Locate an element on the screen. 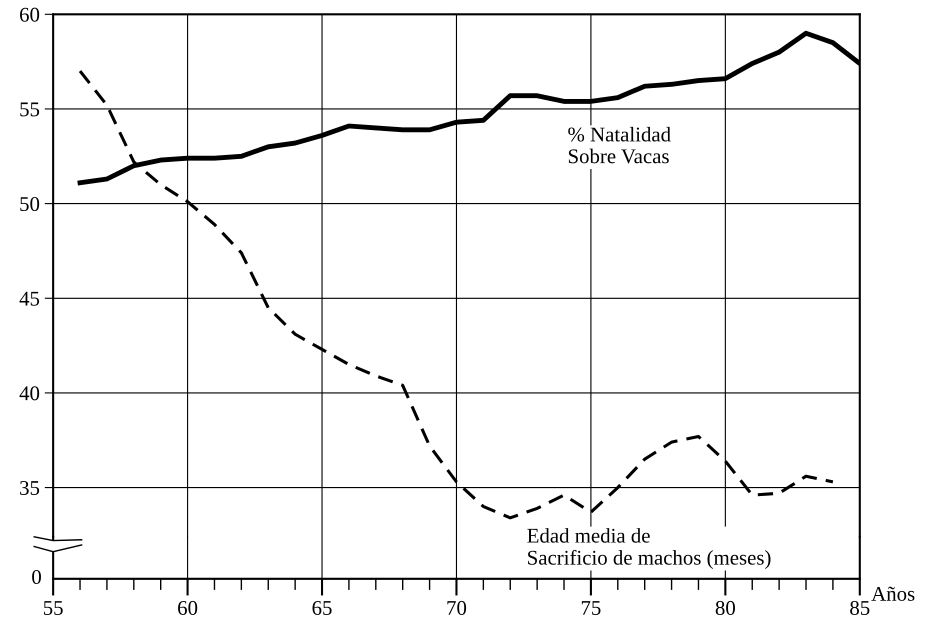 The width and height of the screenshot is (949, 622). x-tick-label: 65 is located at coordinates (322, 607).